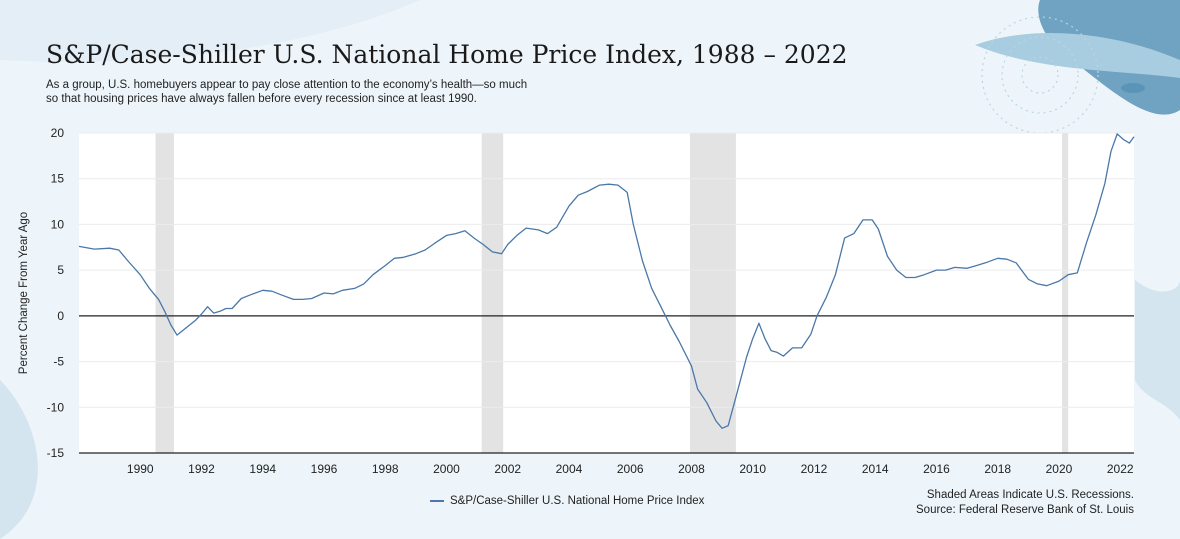 The image size is (1180, 539). I want to click on recession-note: Shaded Areas Indicate U.S. Recessions., so click(1030, 495).